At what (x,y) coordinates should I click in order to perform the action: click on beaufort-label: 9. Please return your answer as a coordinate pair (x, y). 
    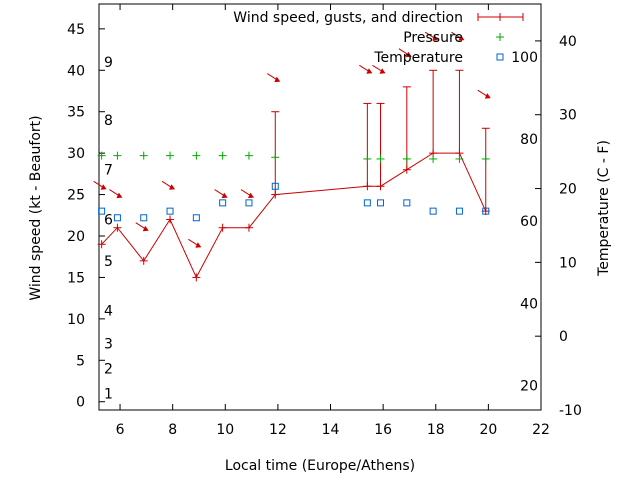
    Looking at the image, I should click on (108, 63).